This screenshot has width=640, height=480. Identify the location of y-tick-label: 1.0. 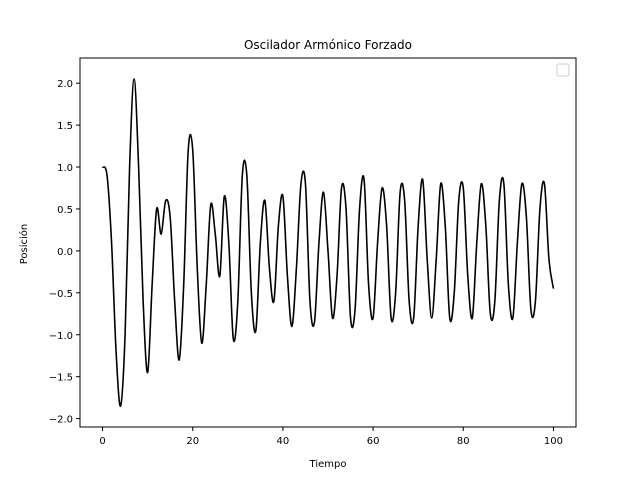
(65, 168).